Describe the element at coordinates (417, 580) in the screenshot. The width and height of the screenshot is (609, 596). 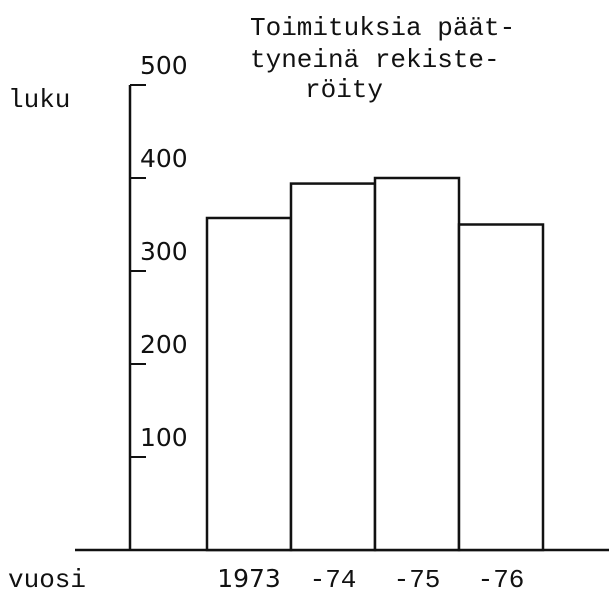
I see `x-tick-label: -75` at that location.